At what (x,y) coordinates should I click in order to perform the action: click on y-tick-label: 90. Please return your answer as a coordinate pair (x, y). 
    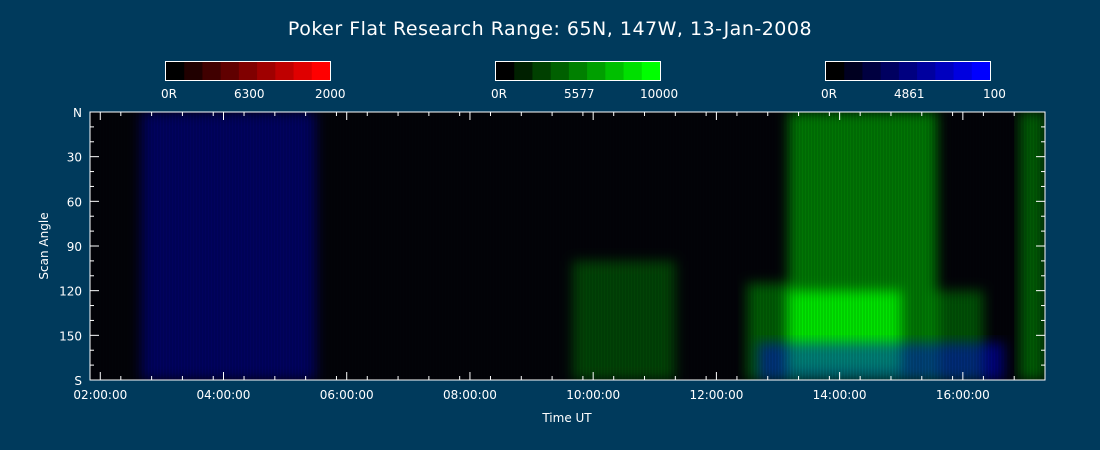
    Looking at the image, I should click on (74, 247).